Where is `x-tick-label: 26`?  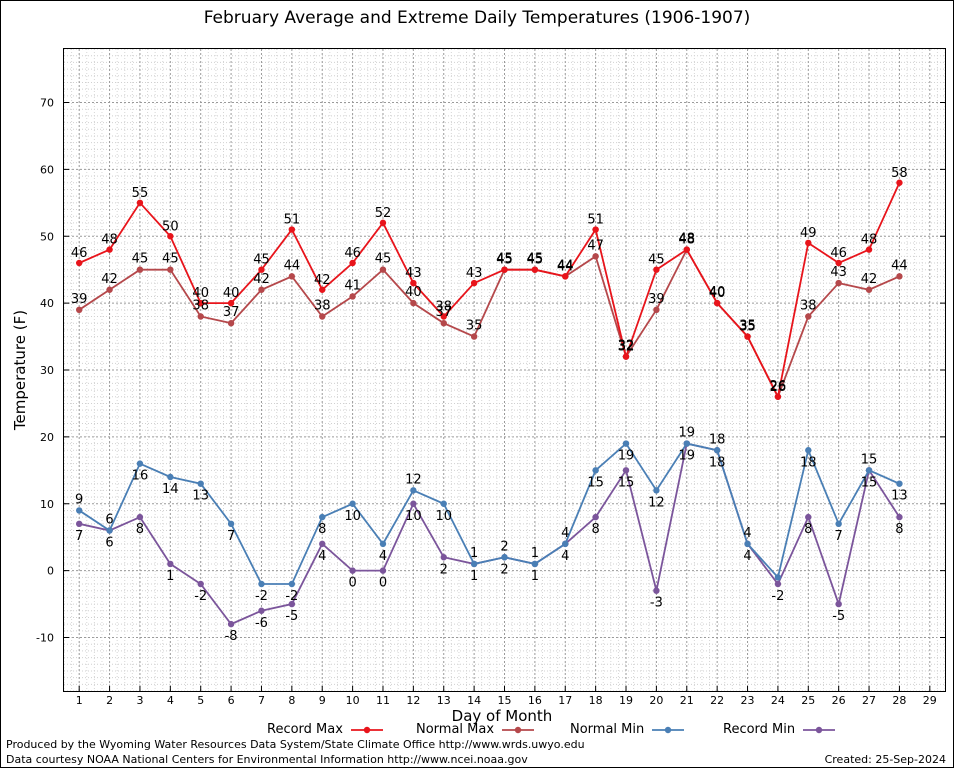
x-tick-label: 26 is located at coordinates (839, 700).